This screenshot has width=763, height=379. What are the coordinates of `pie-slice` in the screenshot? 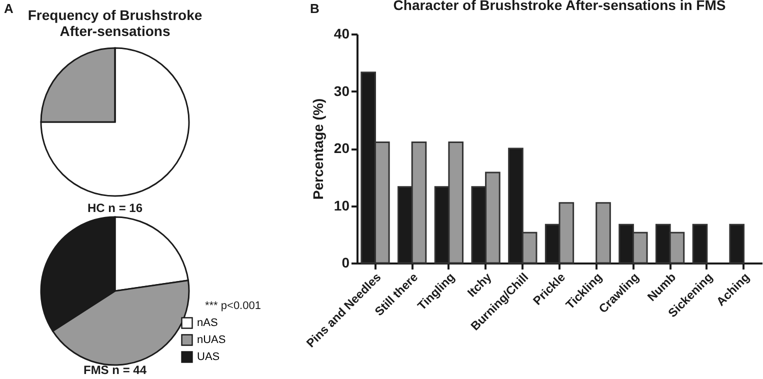 It's located at (115, 122).